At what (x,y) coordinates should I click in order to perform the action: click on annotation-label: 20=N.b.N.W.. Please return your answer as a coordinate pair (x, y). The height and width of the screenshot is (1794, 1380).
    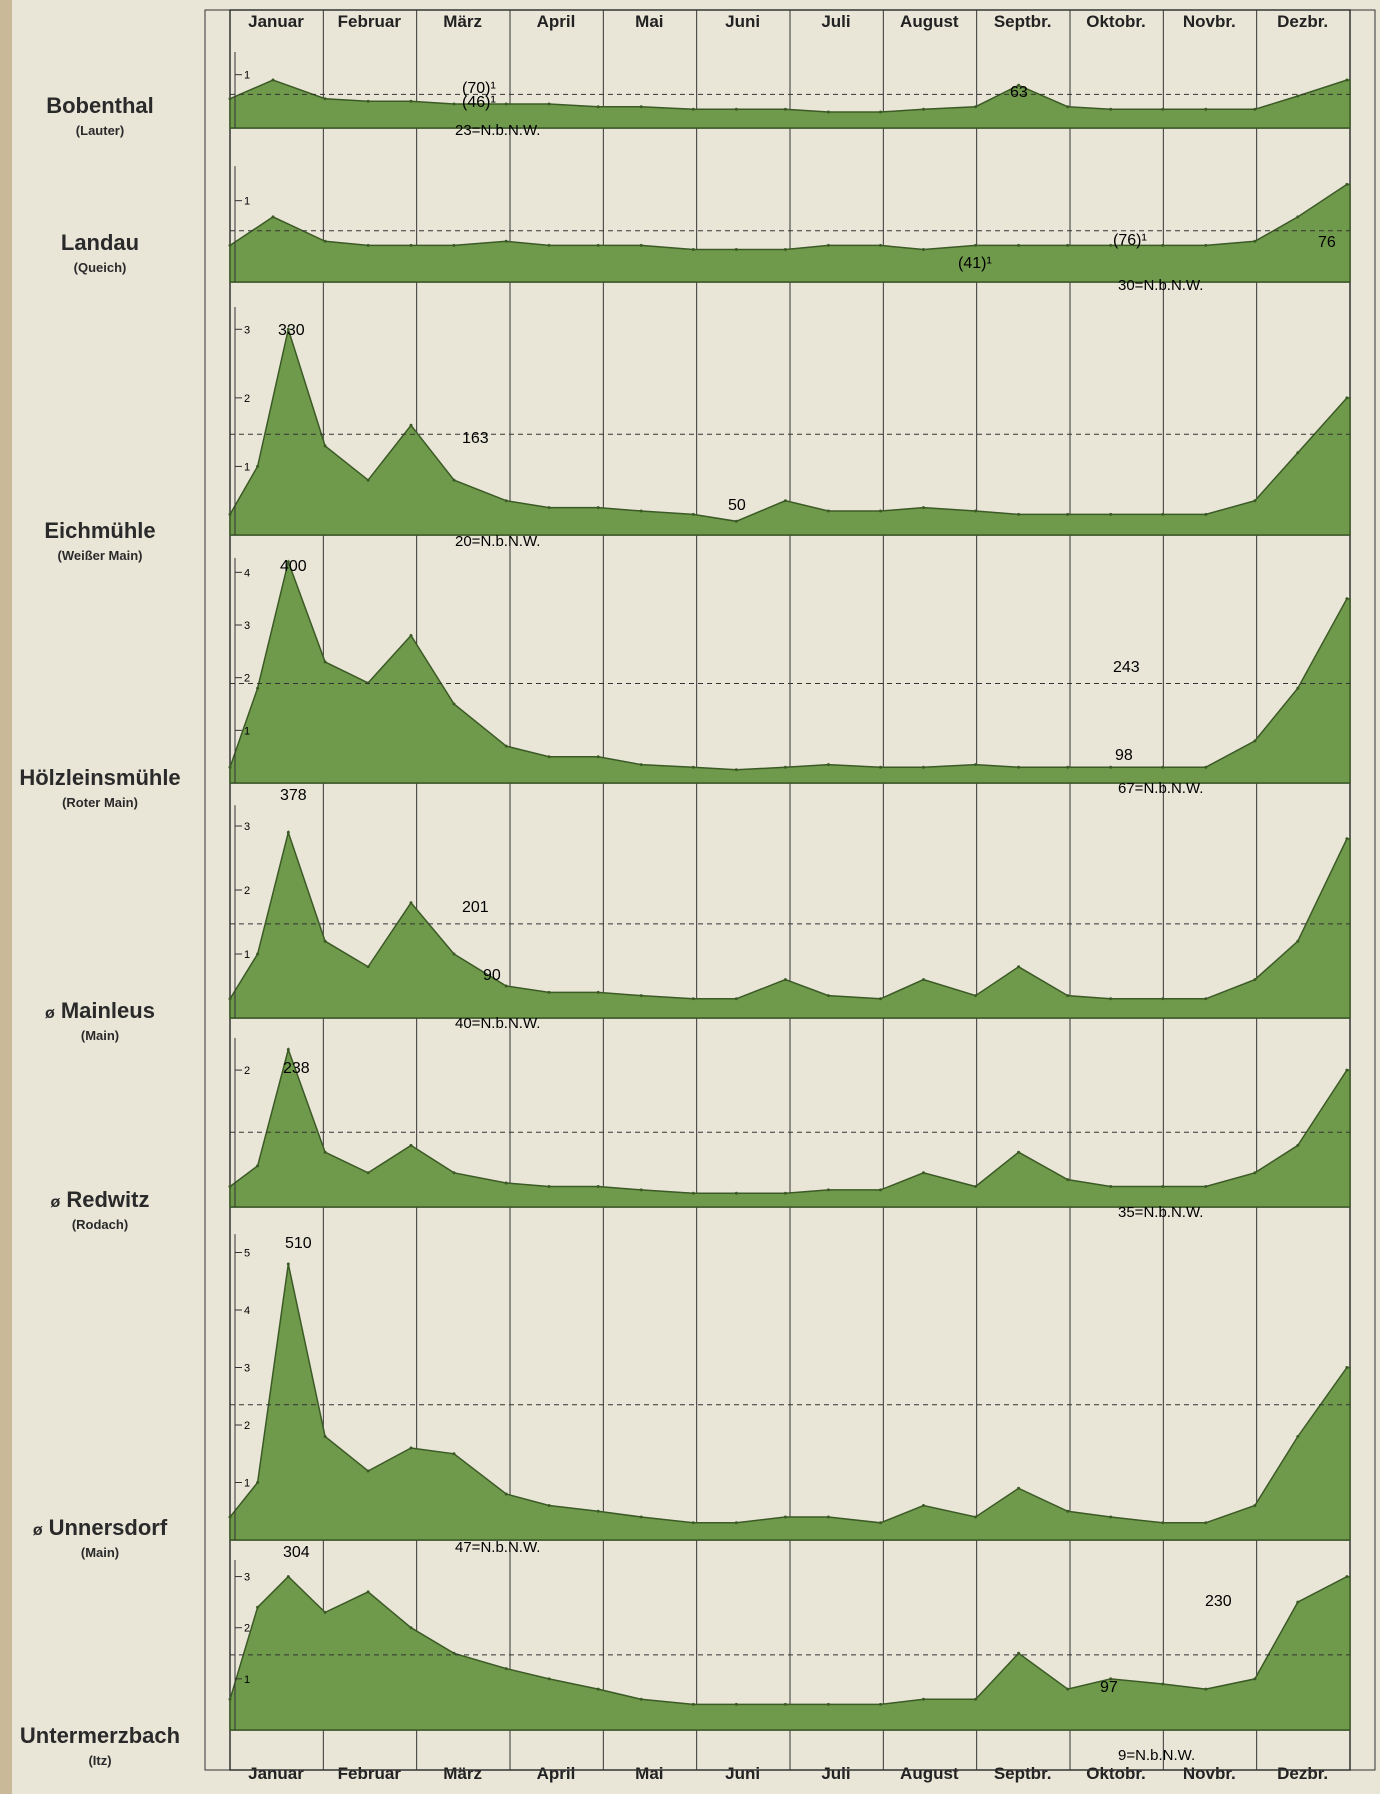
    Looking at the image, I should click on (497, 541).